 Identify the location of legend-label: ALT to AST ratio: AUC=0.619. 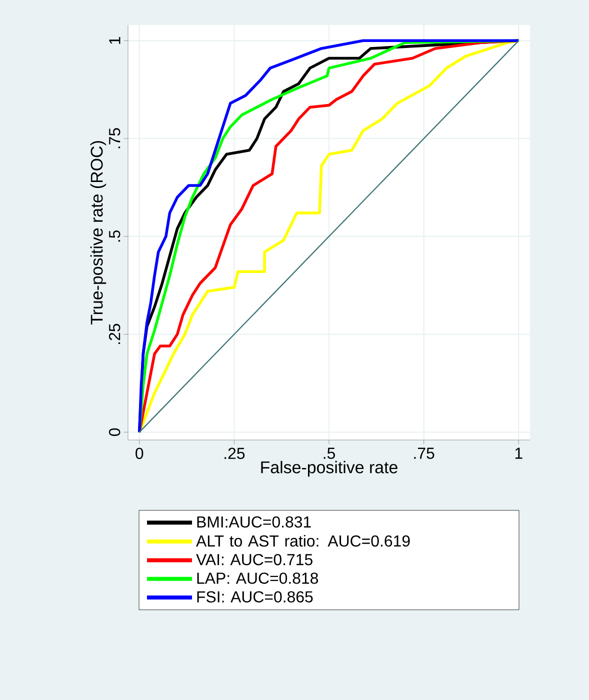
(303, 540).